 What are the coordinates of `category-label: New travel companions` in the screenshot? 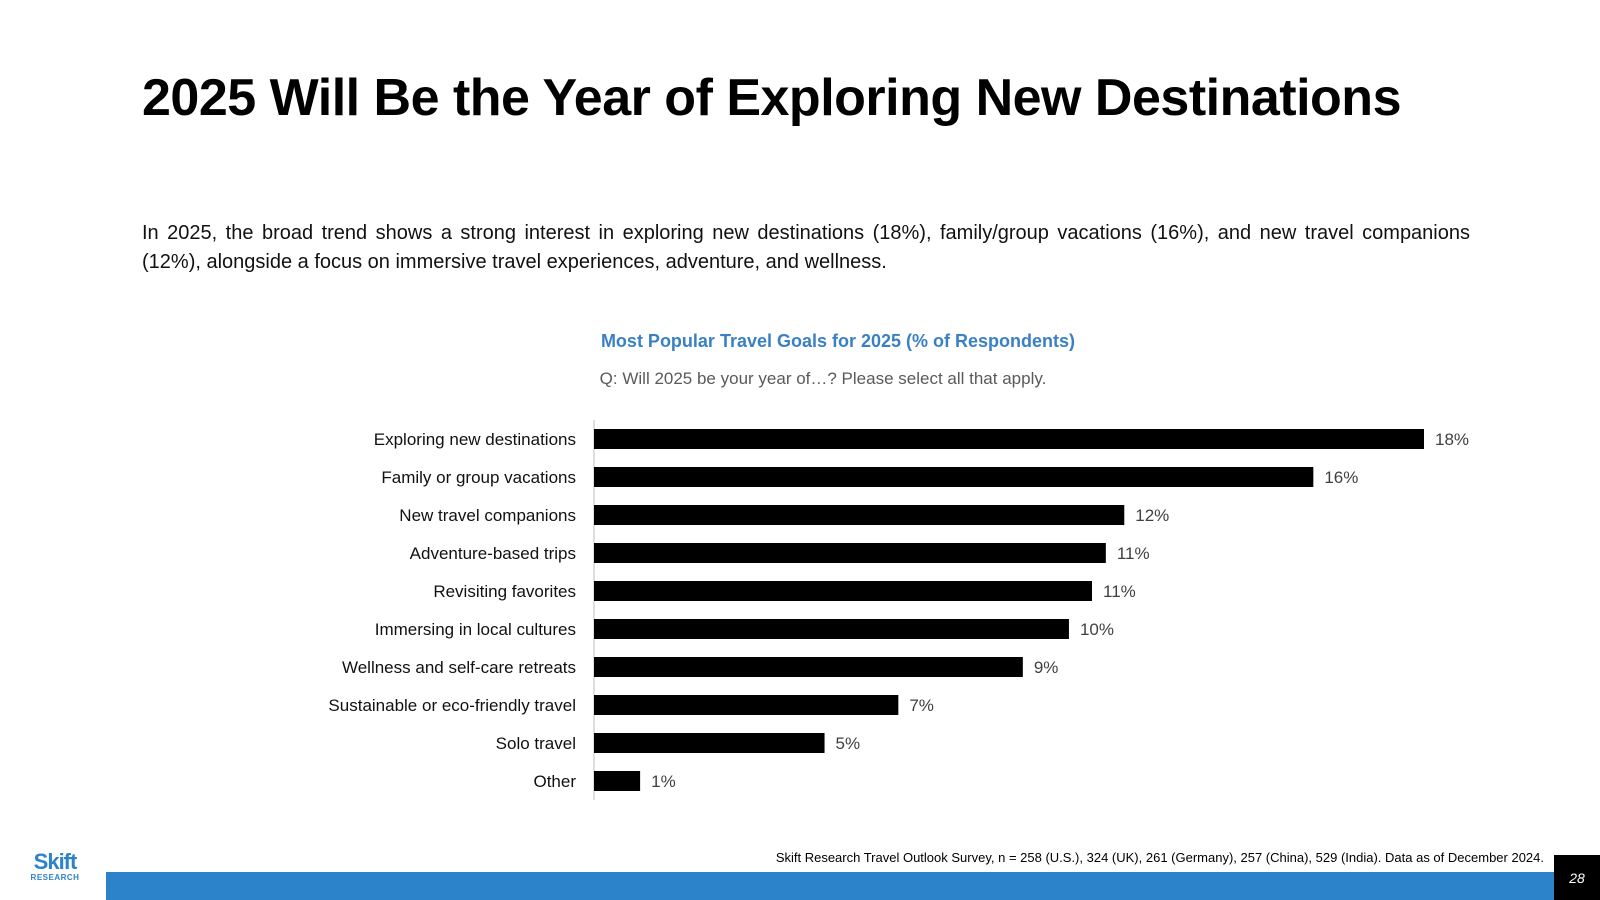 It's located at (487, 515).